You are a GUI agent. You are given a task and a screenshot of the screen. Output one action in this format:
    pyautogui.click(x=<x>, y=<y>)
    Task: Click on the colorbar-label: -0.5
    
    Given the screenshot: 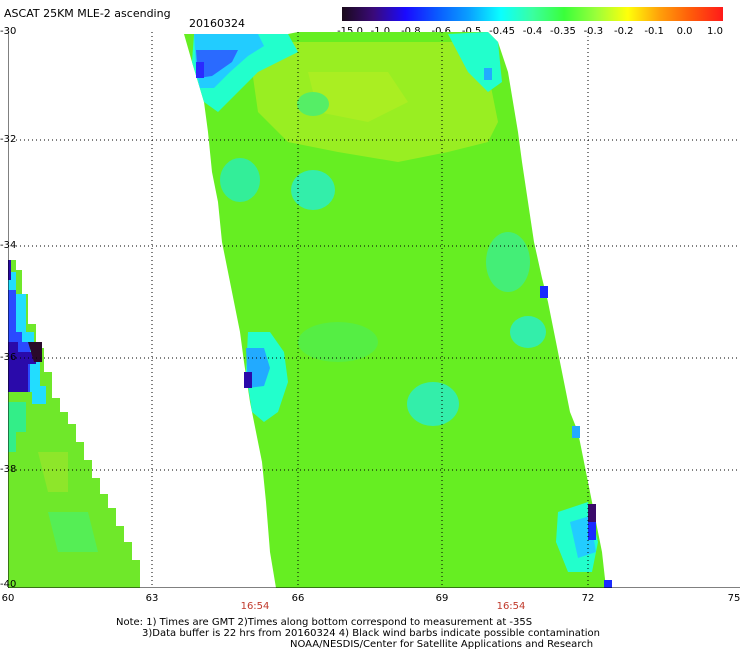 What is the action you would take?
    pyautogui.click(x=471, y=31)
    